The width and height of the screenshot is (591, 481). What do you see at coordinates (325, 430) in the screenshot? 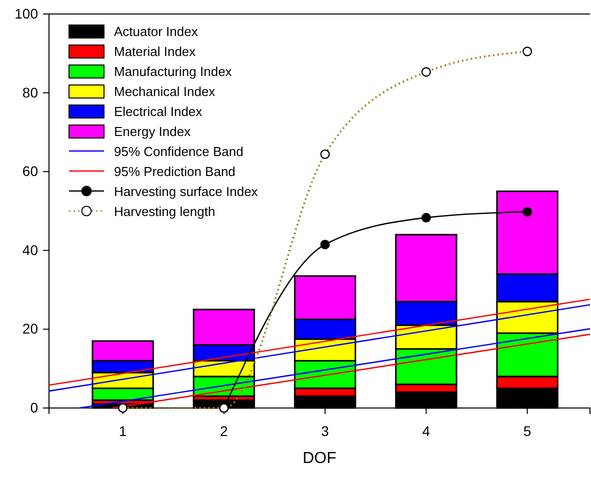
I see `x-tick-label: 3` at bounding box center [325, 430].